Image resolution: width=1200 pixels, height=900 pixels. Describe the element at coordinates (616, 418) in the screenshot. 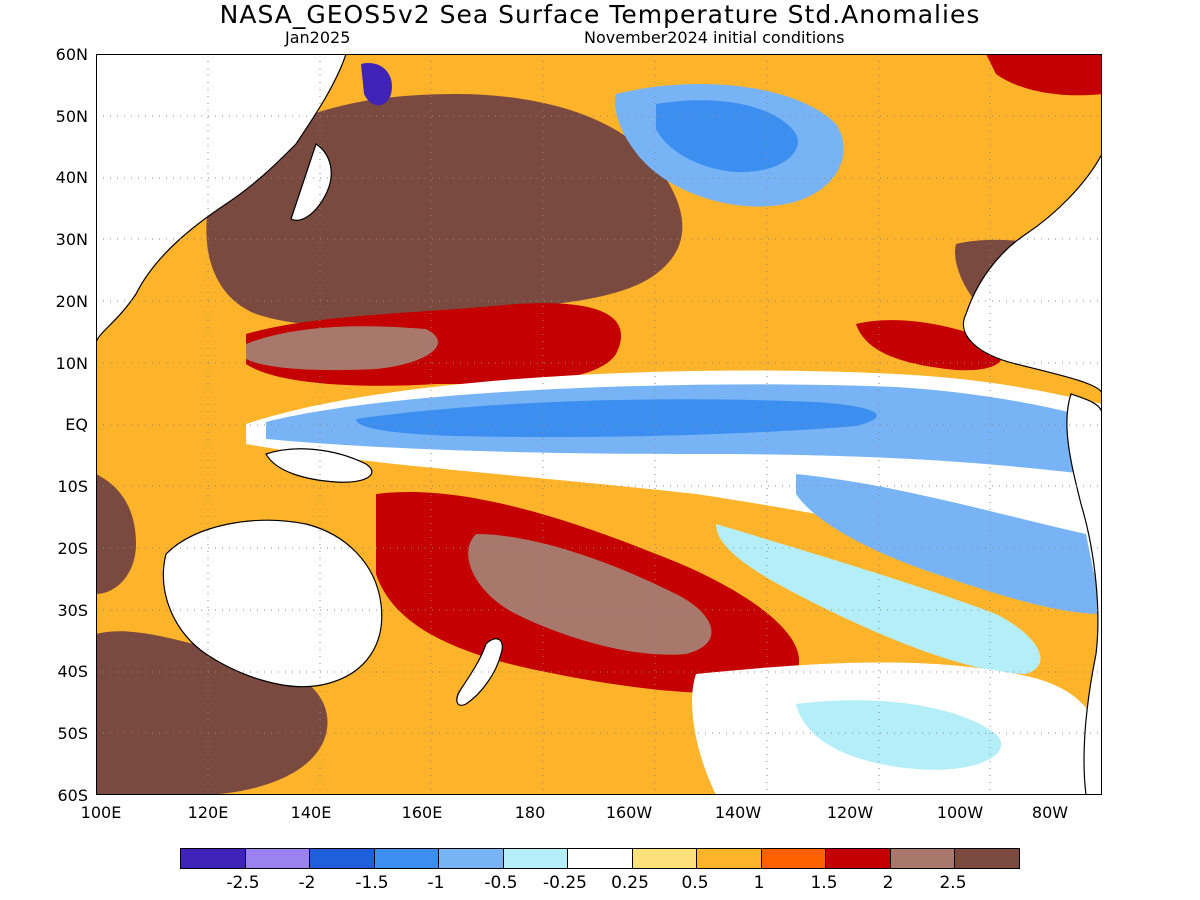

I see `anomaly-region-equatorial-cool-core` at that location.